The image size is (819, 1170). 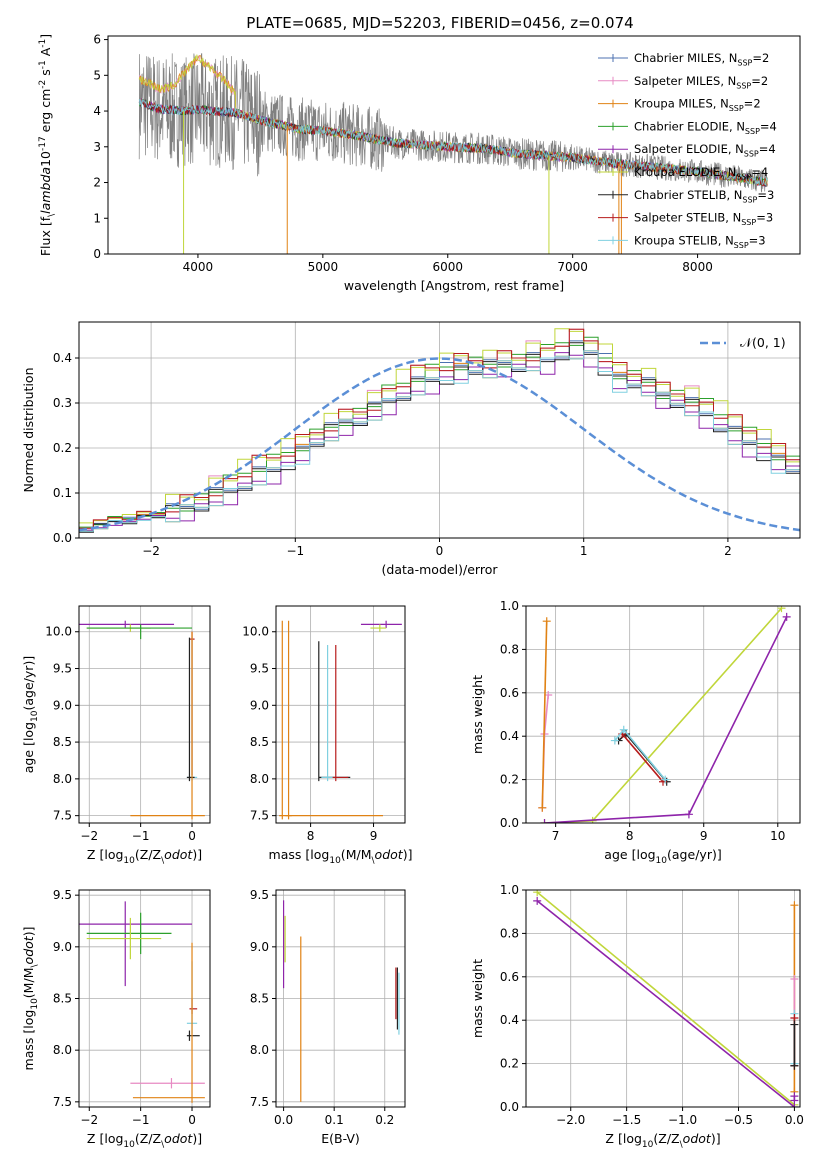 I want to click on x-tick-label: −2, so click(x=89, y=836).